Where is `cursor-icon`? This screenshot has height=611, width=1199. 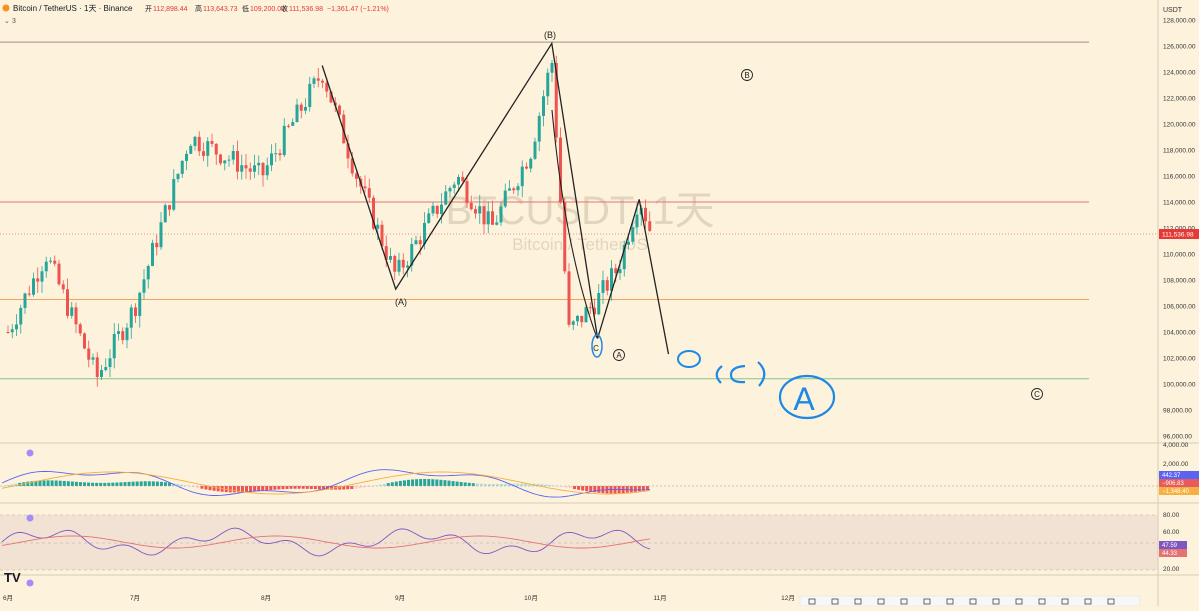 cursor-icon is located at coordinates (812, 601).